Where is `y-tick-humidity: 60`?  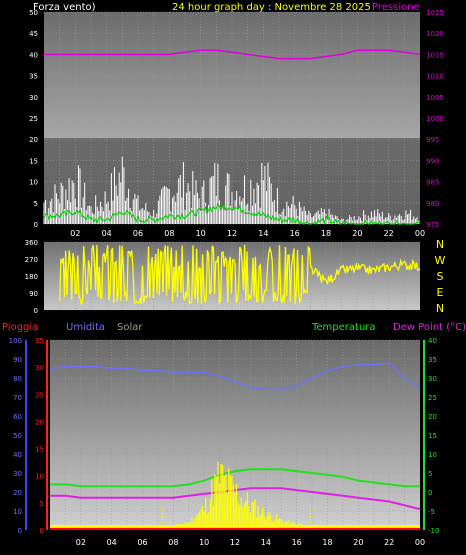 y-tick-humidity: 60 is located at coordinates (17, 417).